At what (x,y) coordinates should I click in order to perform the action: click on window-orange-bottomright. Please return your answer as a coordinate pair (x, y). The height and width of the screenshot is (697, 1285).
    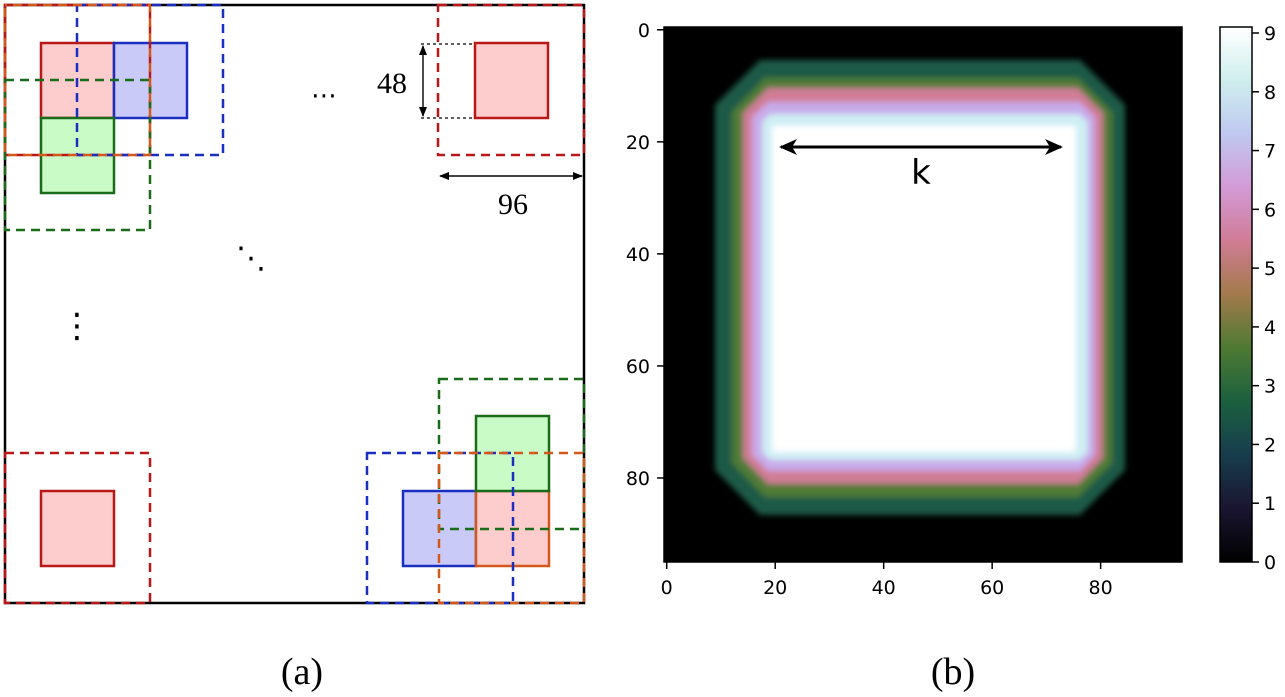
    Looking at the image, I should click on (511, 528).